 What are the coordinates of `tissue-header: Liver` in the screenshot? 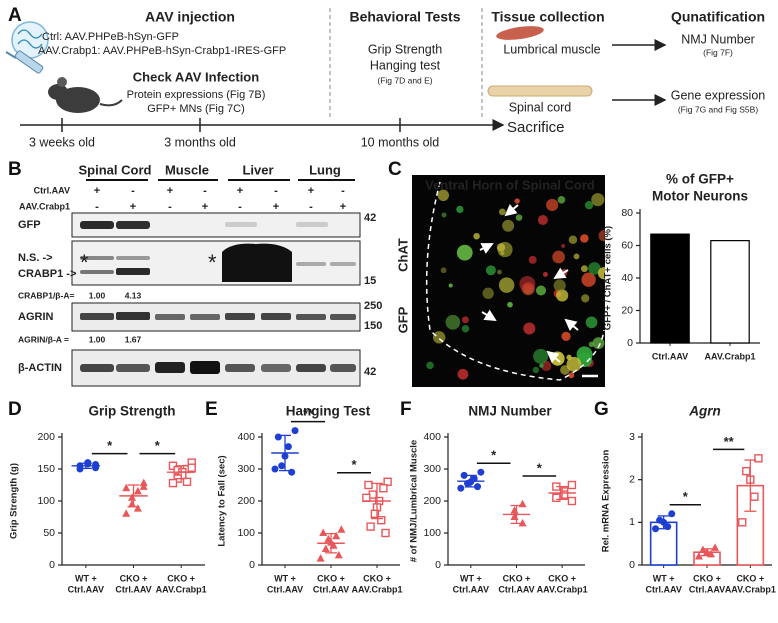 It's located at (257, 169).